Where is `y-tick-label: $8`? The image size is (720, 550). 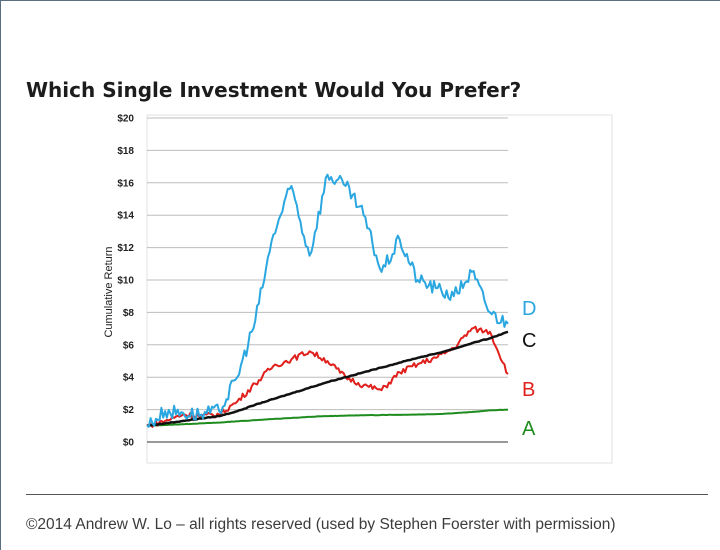 y-tick-label: $8 is located at coordinates (129, 313).